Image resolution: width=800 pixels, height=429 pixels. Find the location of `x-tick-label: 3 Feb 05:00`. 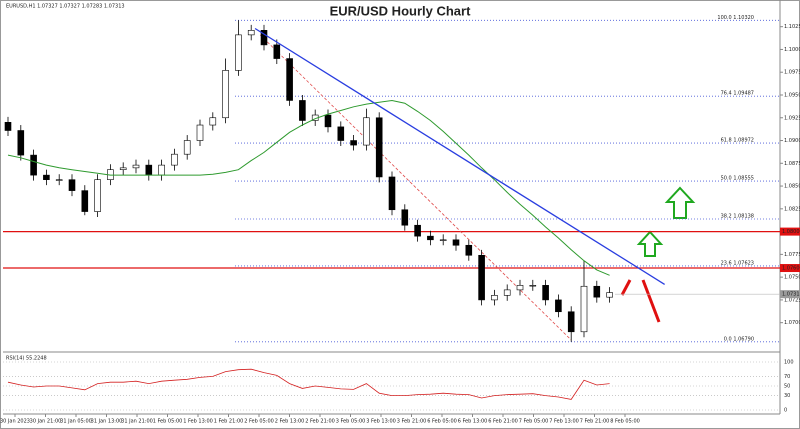

x-tick-label: 3 Feb 05:00 is located at coordinates (351, 422).